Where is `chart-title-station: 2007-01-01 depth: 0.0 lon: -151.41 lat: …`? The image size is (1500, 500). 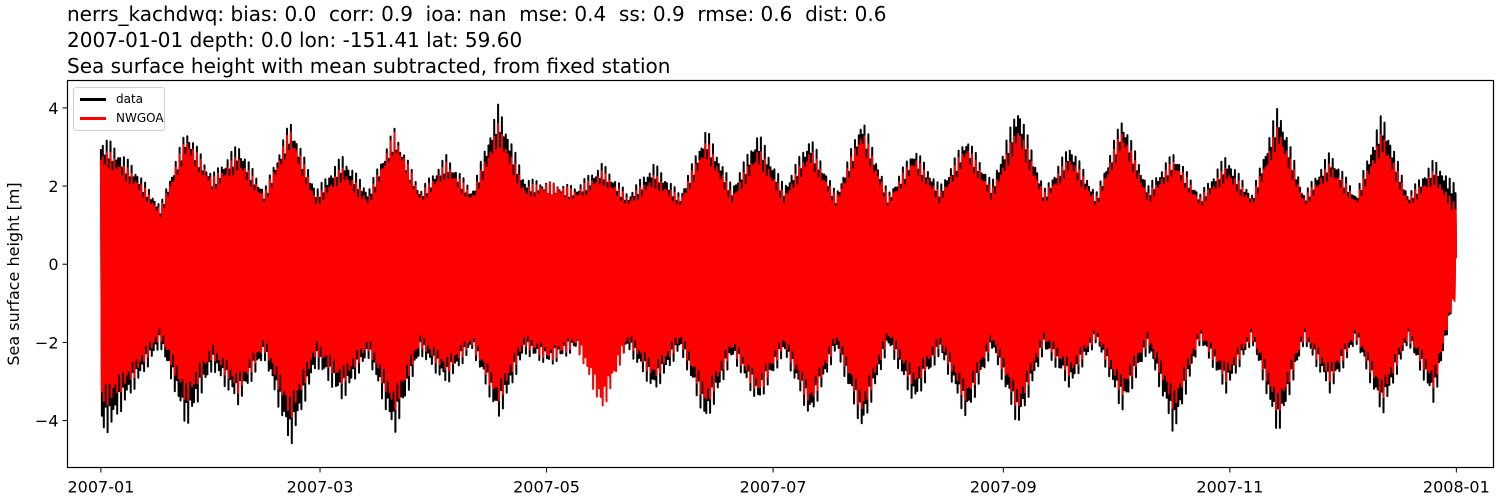 chart-title-station: 2007-01-01 depth: 0.0 lon: -151.41 lat: … is located at coordinates (295, 40).